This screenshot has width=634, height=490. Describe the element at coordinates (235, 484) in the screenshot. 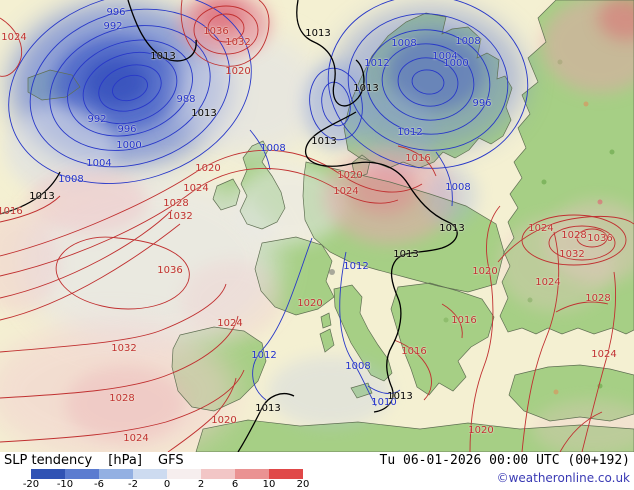

I see `colorbar-tick: 6` at that location.